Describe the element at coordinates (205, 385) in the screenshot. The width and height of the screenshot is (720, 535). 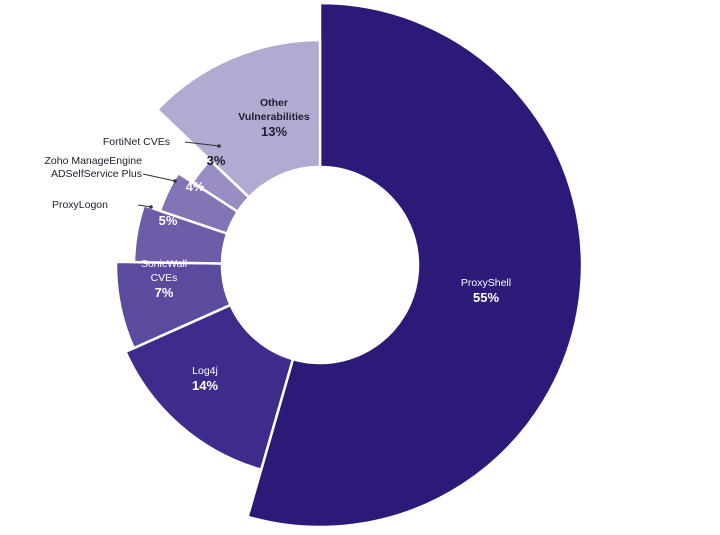
I see `value-label-log4j: 14%` at that location.